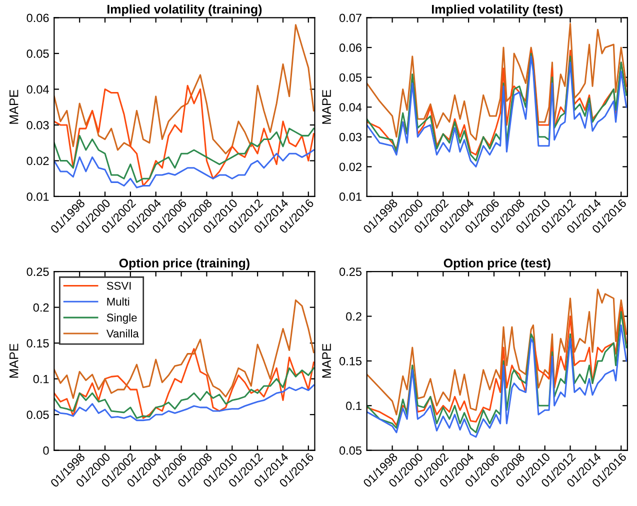 This screenshot has width=637, height=506. I want to click on y-tick-label: 0, so click(46, 450).